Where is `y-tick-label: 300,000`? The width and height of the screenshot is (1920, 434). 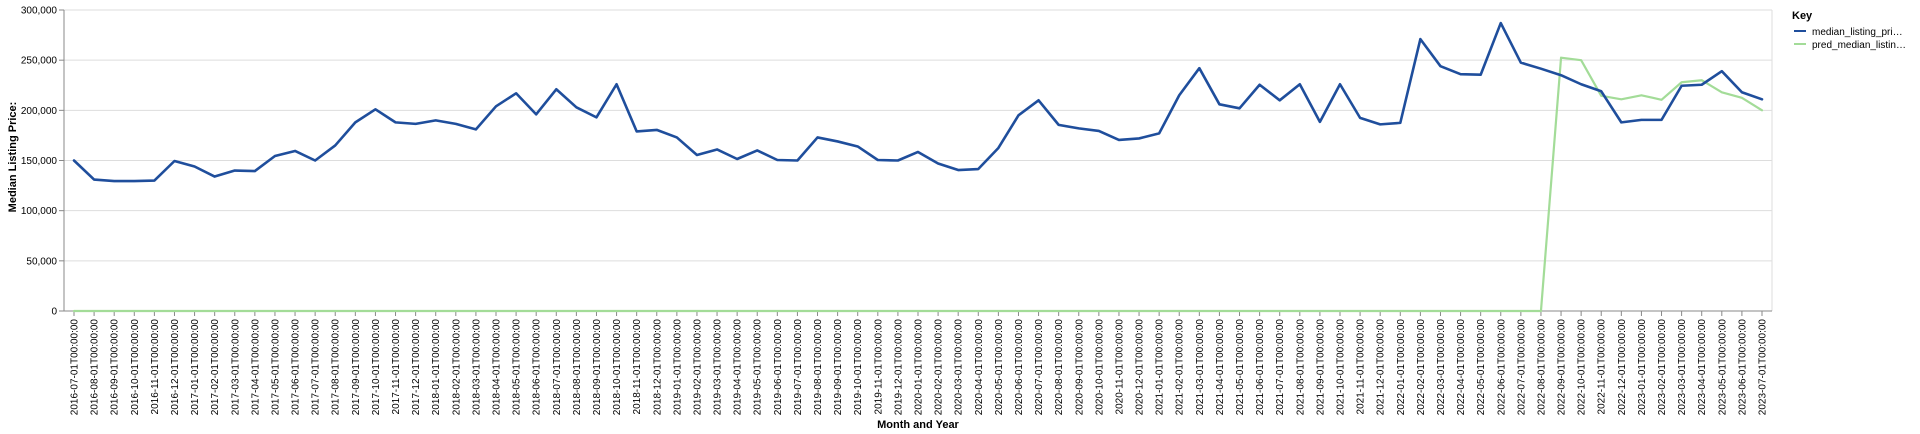 y-tick-label: 300,000 is located at coordinates (39, 11).